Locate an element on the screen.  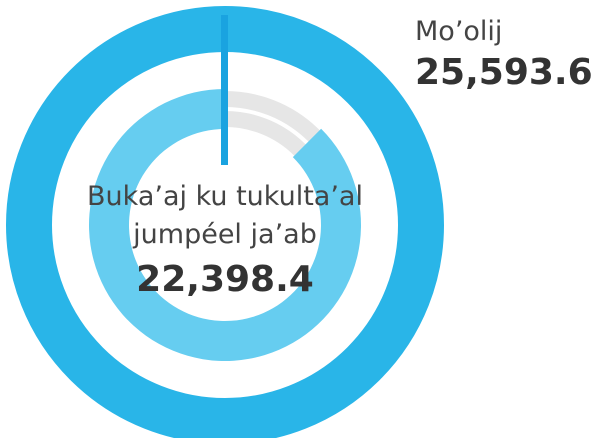
center-label: Buka’aj ku tukulta’al is located at coordinates (225, 196).